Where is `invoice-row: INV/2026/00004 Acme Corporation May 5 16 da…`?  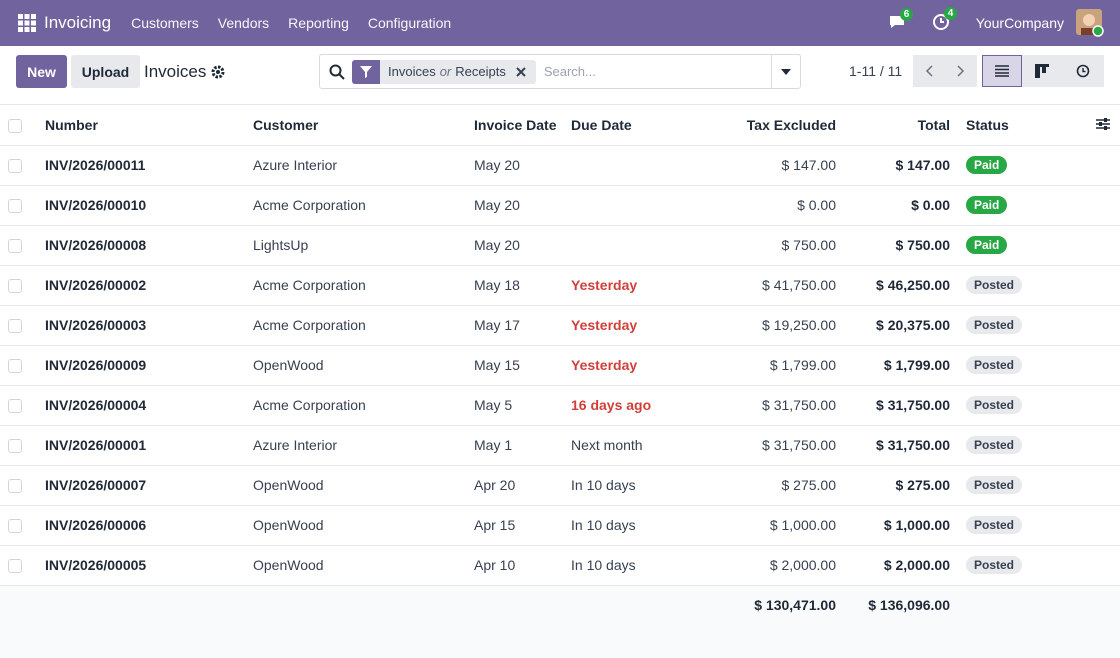 invoice-row: INV/2026/00004 Acme Corporation May 5 16 da… is located at coordinates (560, 405).